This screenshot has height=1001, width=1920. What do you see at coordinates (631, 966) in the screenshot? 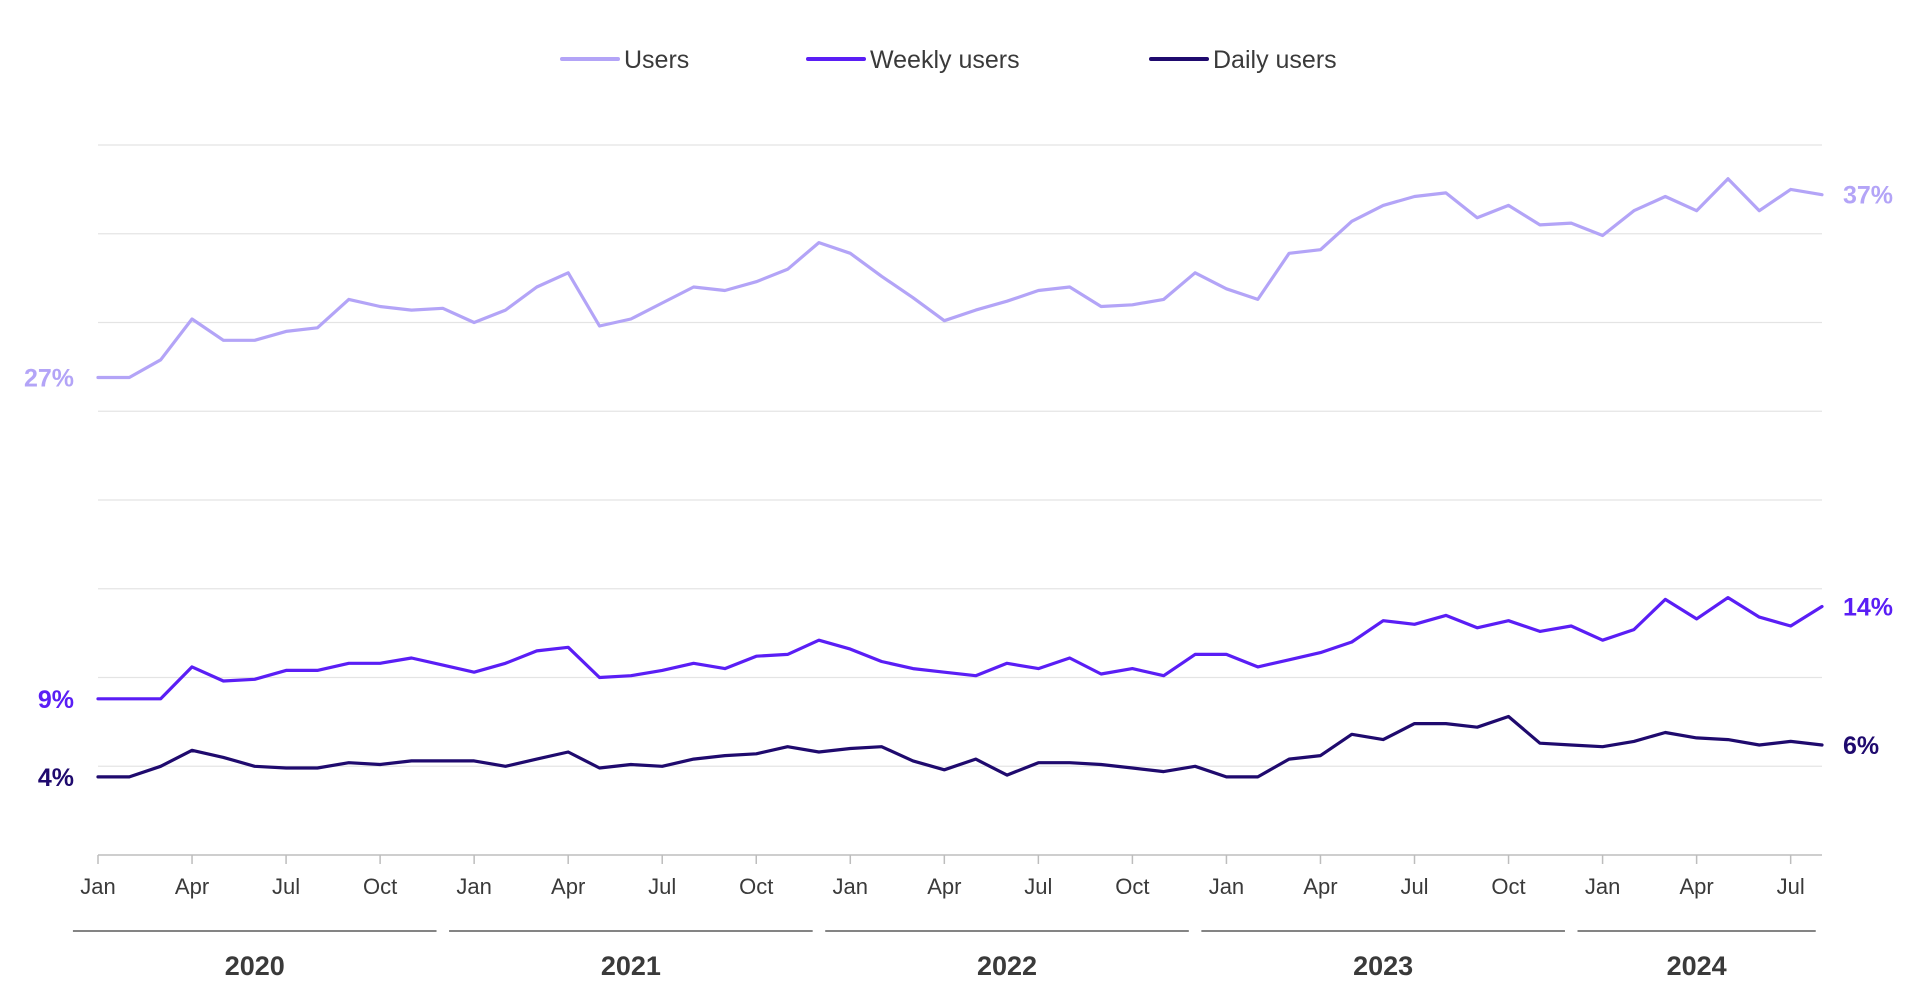
I see `year-label-2021: 2021` at bounding box center [631, 966].